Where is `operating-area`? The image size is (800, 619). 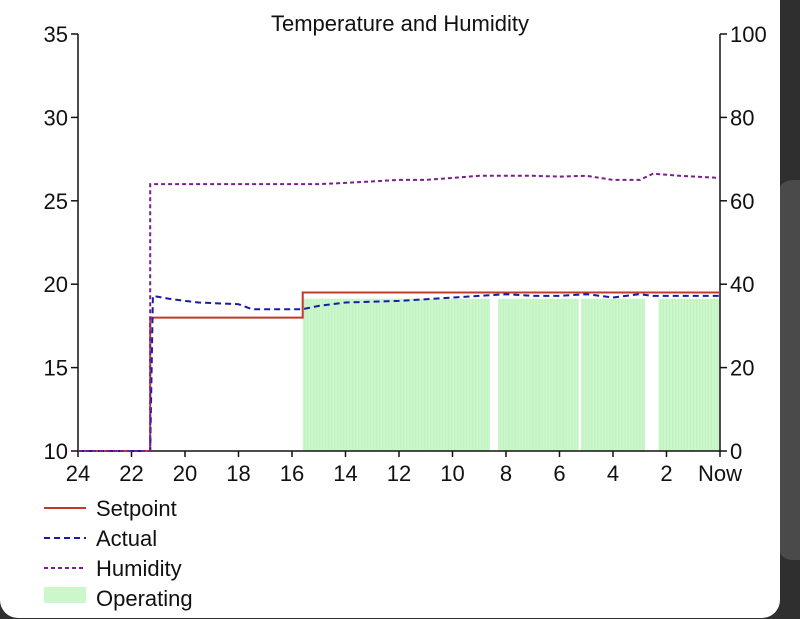 operating-area is located at coordinates (511, 374).